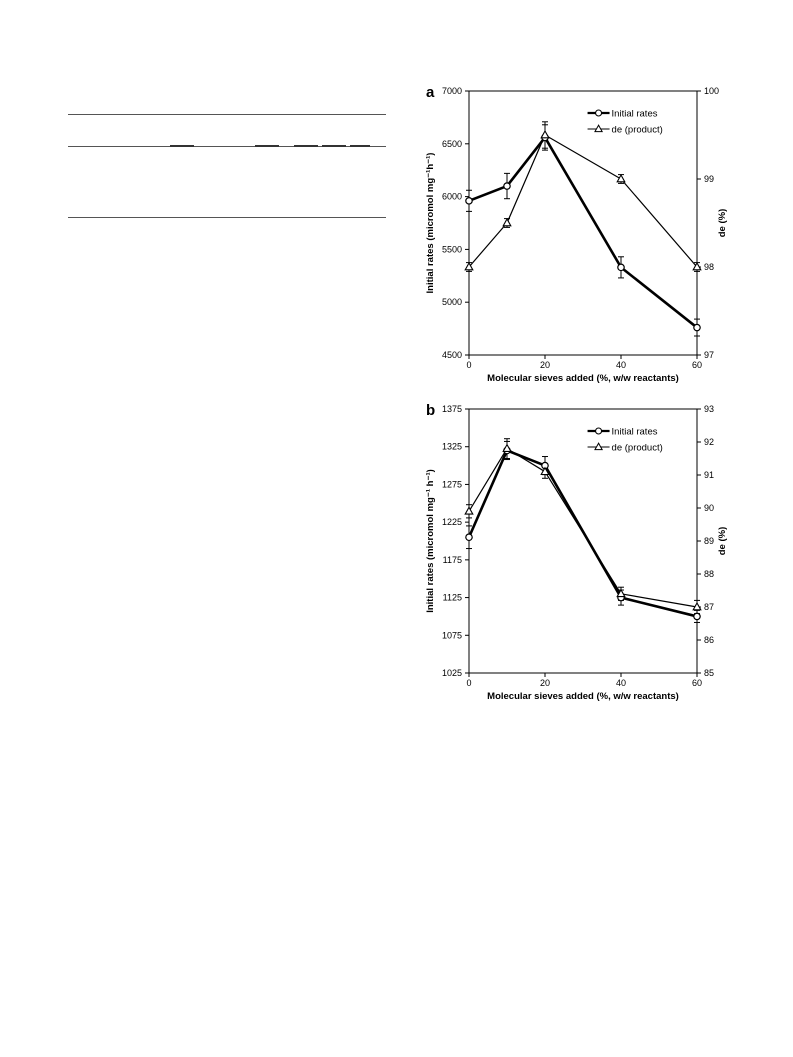  What do you see at coordinates (599, 128) in the screenshot?
I see `chart-a-legend-de-product-marker` at bounding box center [599, 128].